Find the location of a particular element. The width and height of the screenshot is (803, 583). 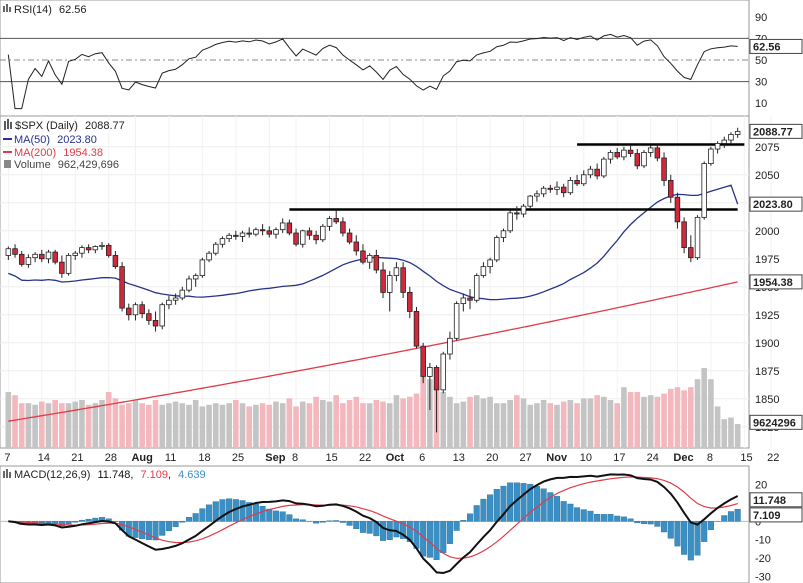

x-tick-label: Aug is located at coordinates (141, 458).